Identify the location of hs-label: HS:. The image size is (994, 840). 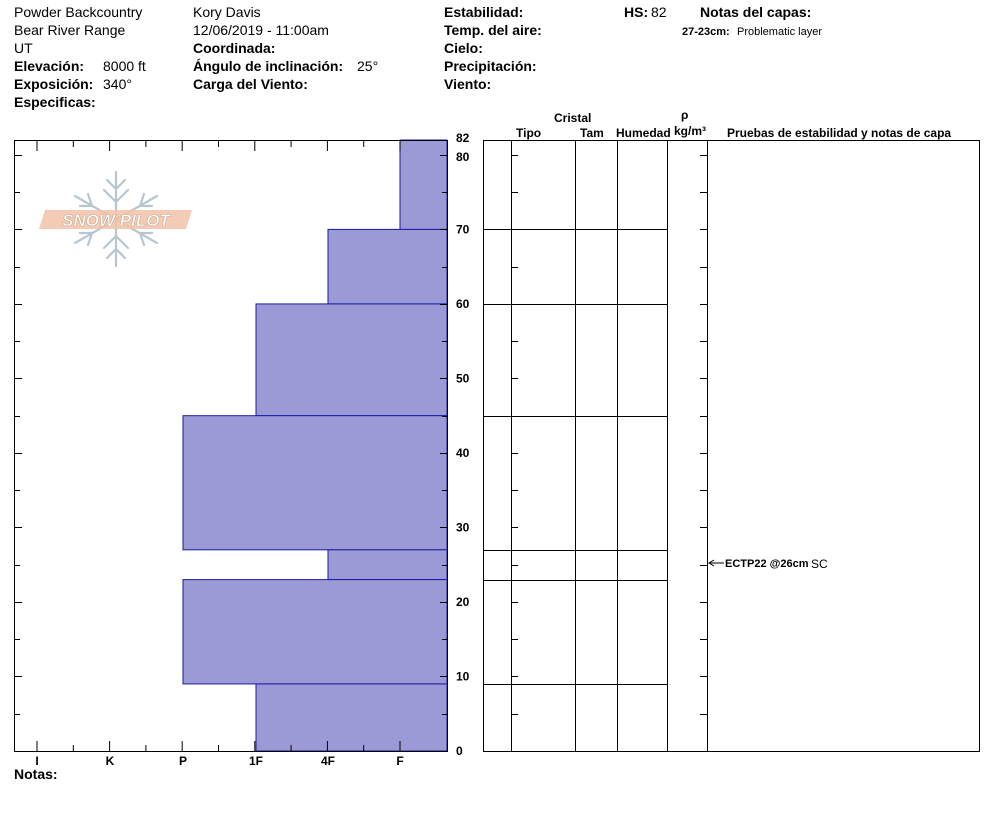
(636, 12).